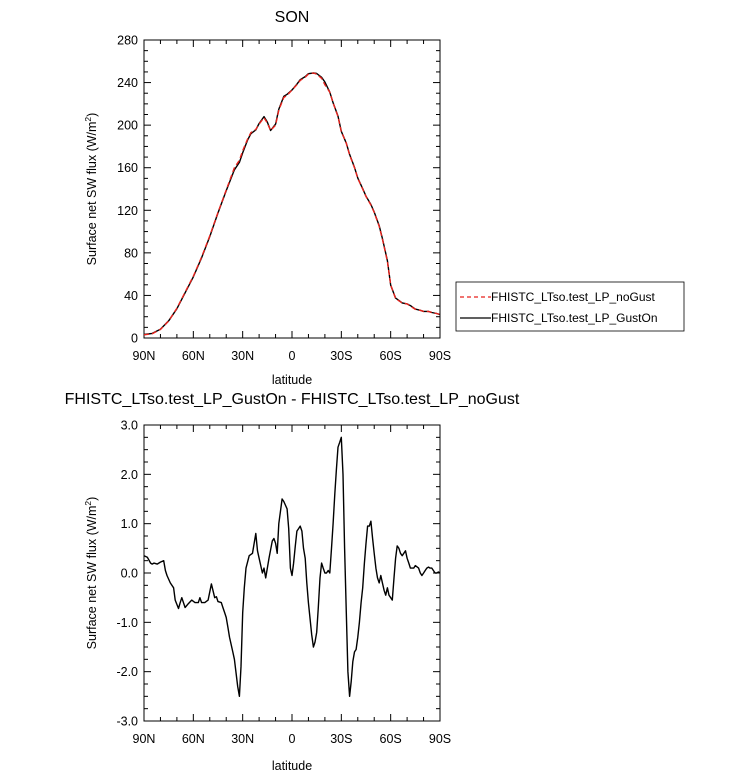 This screenshot has width=732, height=775. What do you see at coordinates (131, 296) in the screenshot?
I see `y-tick-label: 40` at bounding box center [131, 296].